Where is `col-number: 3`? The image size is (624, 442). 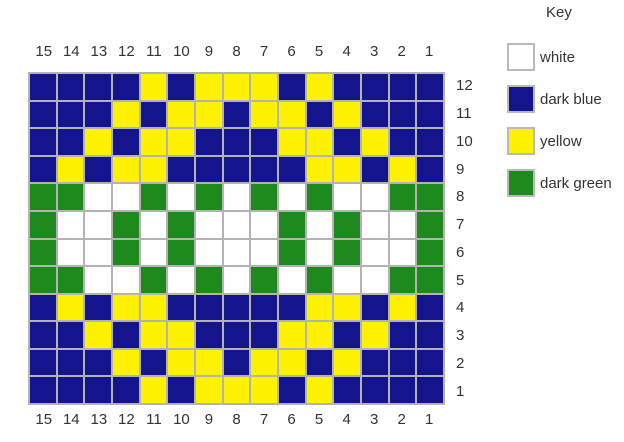 col-number: 3 is located at coordinates (374, 419).